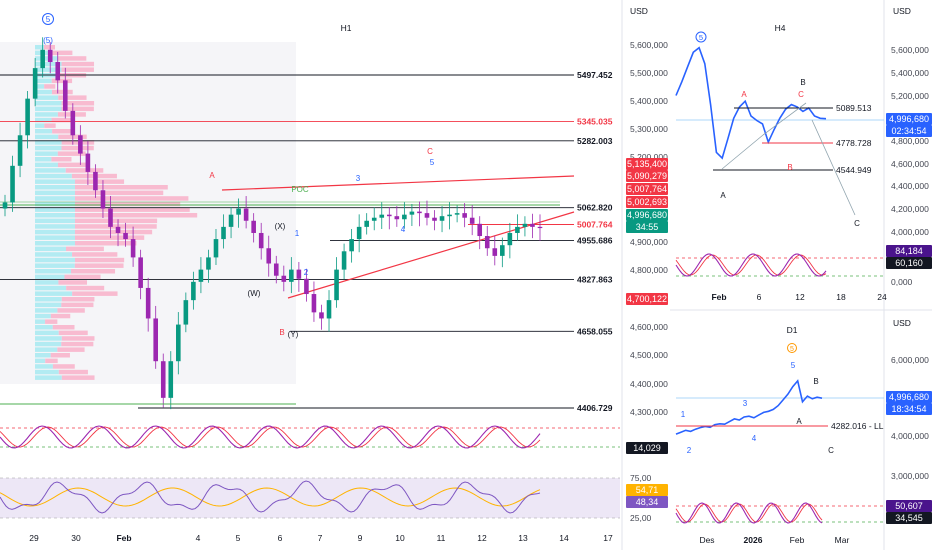 The width and height of the screenshot is (932, 550). What do you see at coordinates (909, 263) in the screenshot?
I see `h4-osc-tag-bg` at bounding box center [909, 263].